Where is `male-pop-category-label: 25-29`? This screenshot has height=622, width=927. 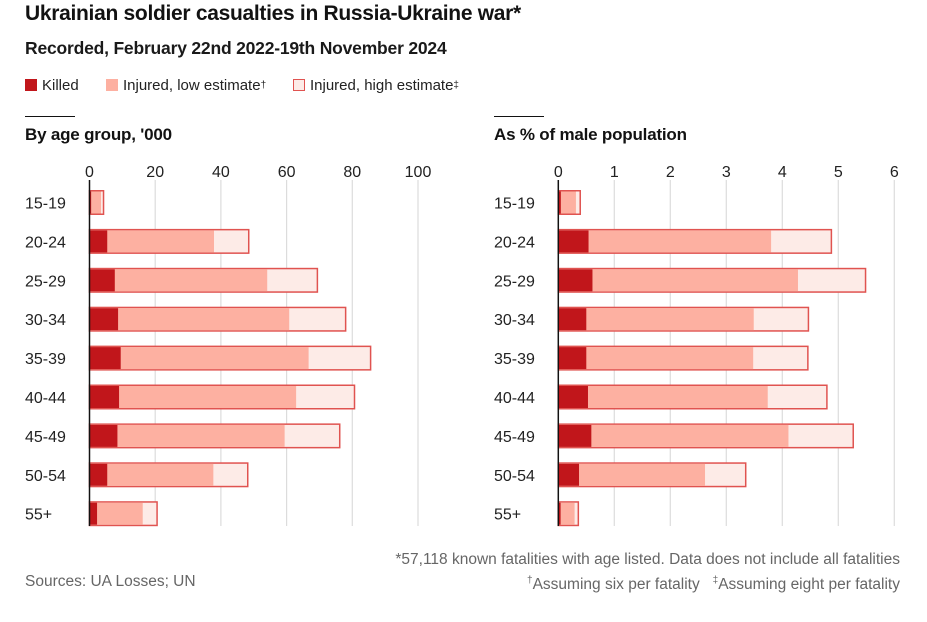
male-pop-category-label: 25-29 is located at coordinates (514, 281).